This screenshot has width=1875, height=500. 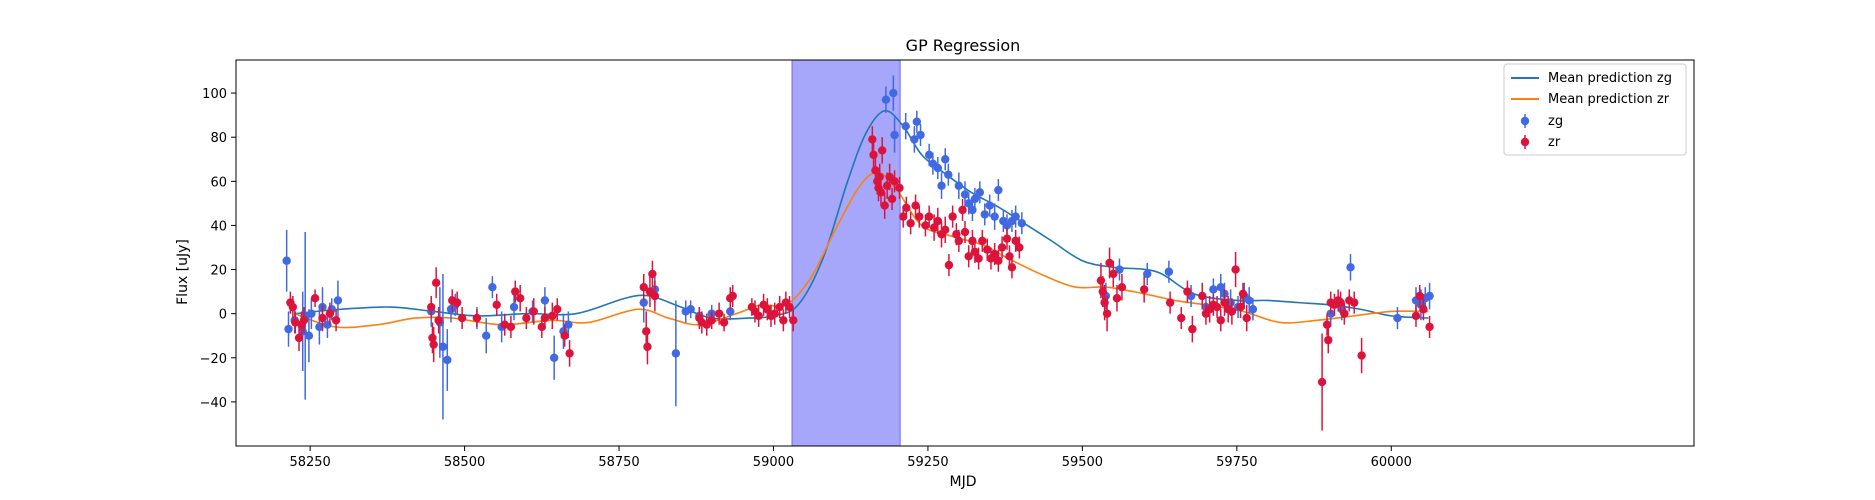 What do you see at coordinates (618, 462) in the screenshot?
I see `x-tick-label: 58750` at bounding box center [618, 462].